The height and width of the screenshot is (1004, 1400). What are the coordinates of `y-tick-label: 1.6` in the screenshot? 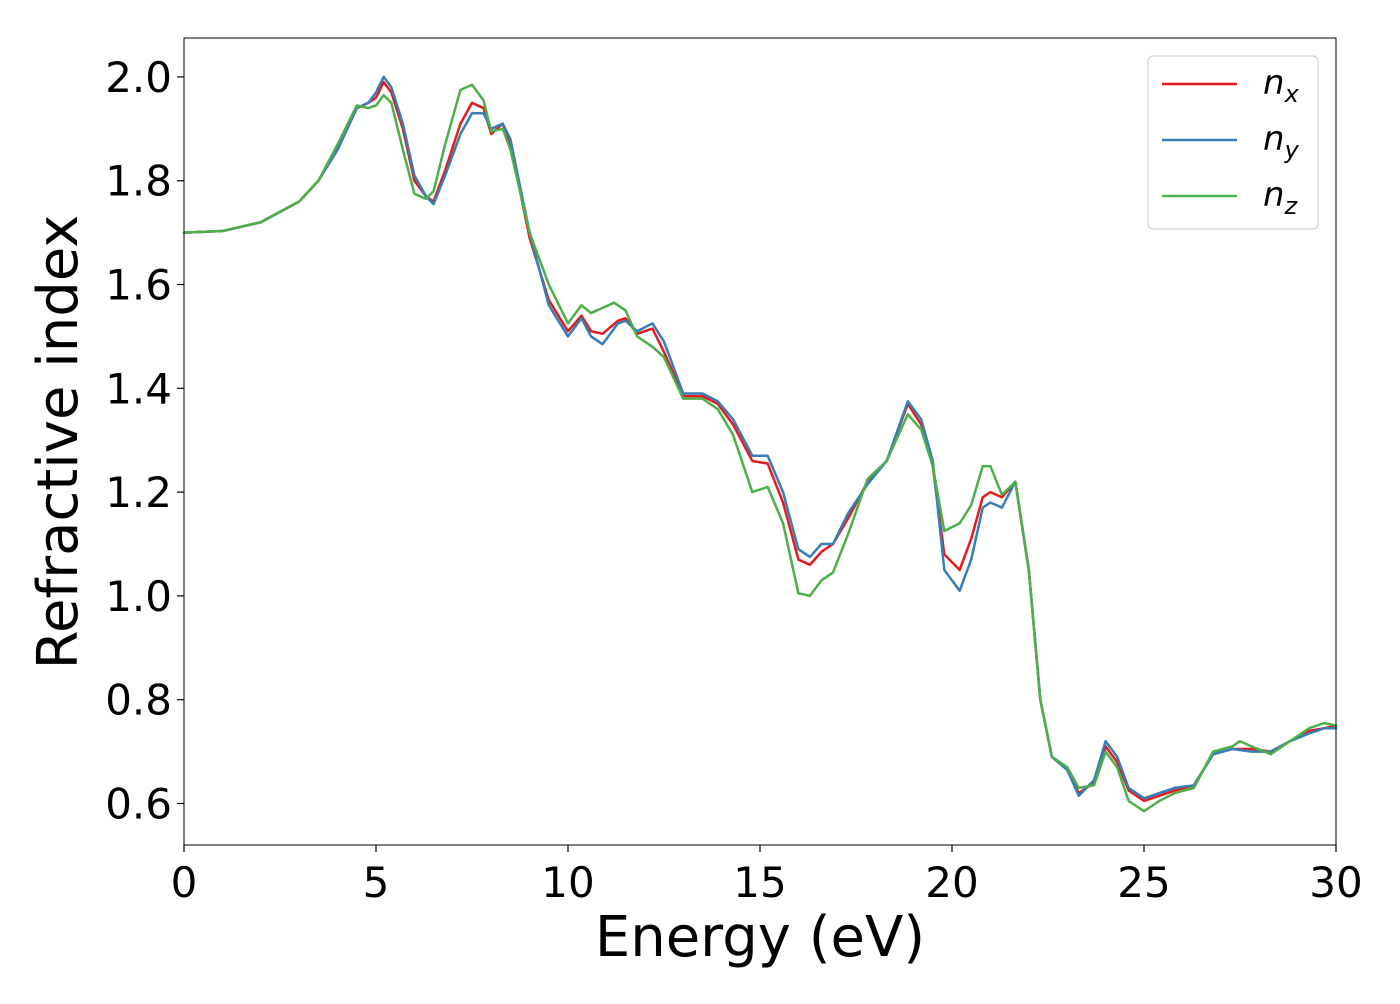 It's located at (138, 285).